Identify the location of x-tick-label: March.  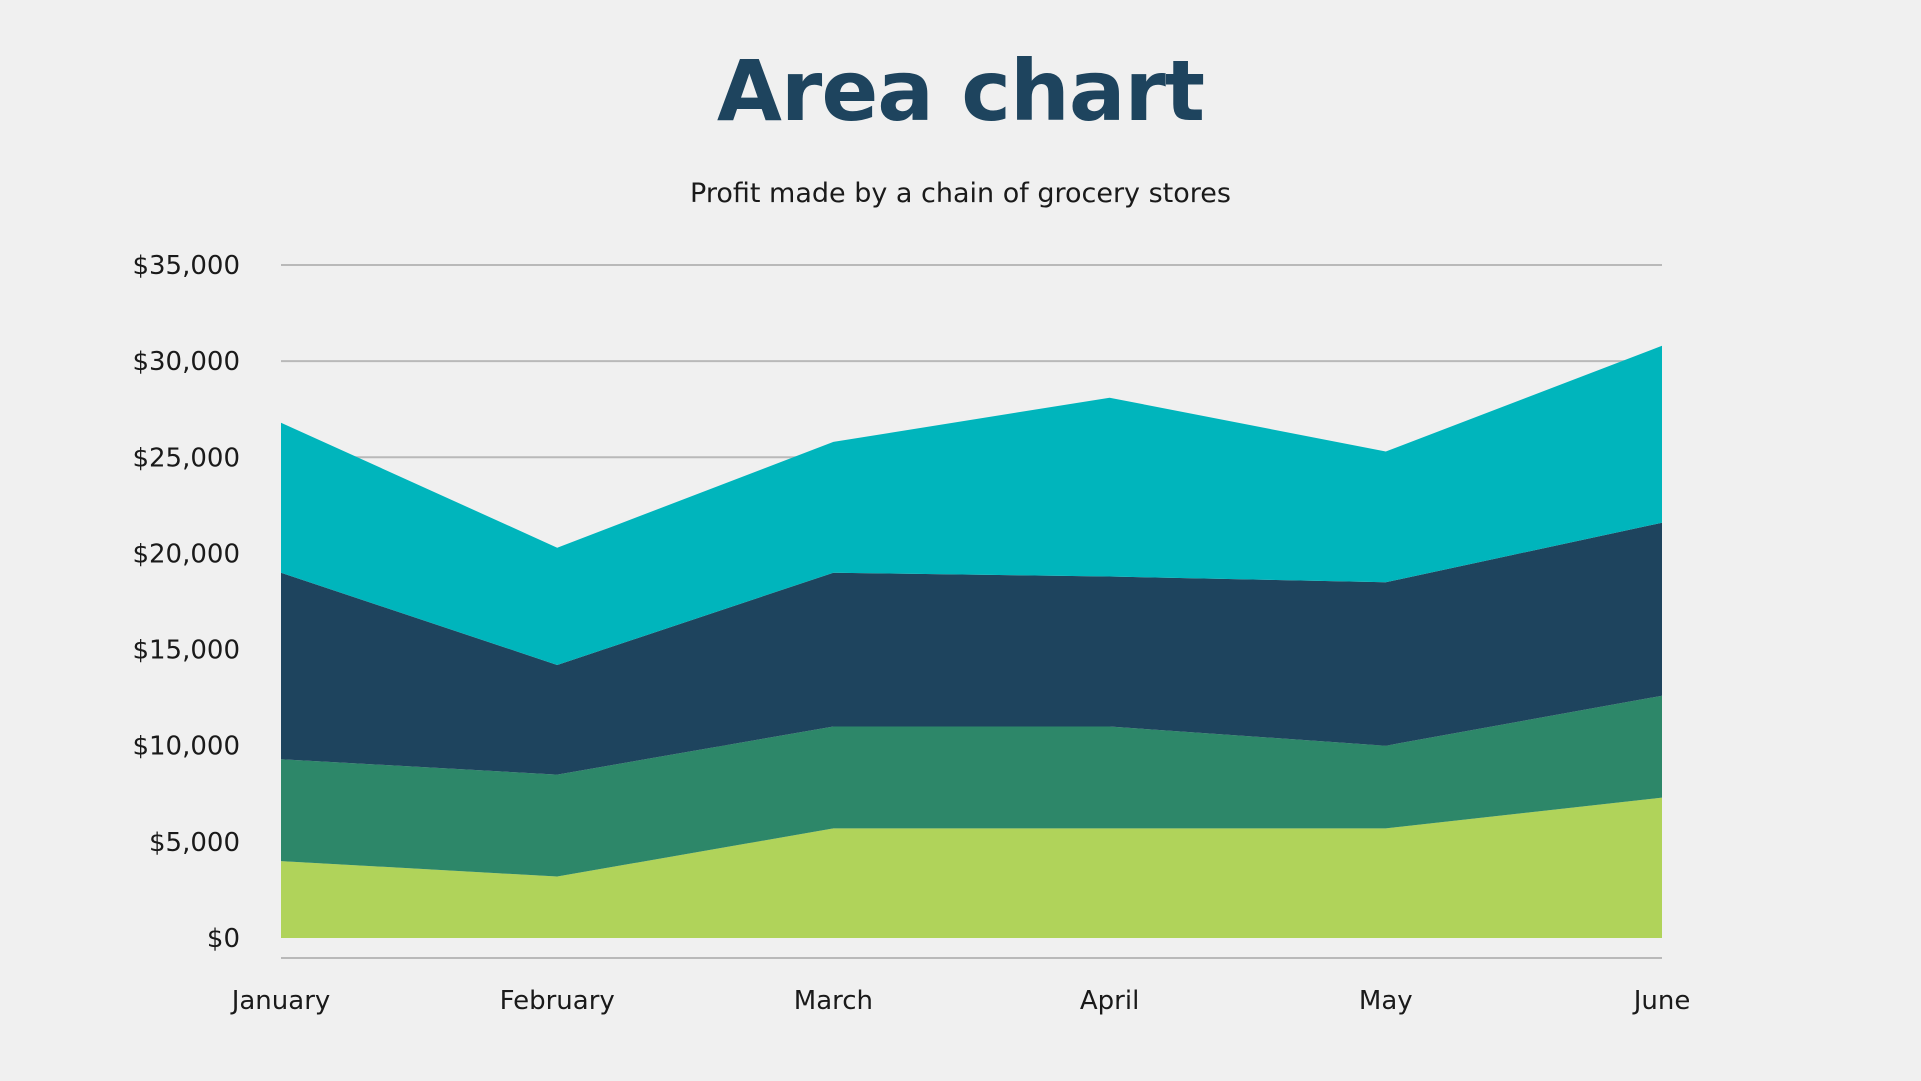
(833, 1001).